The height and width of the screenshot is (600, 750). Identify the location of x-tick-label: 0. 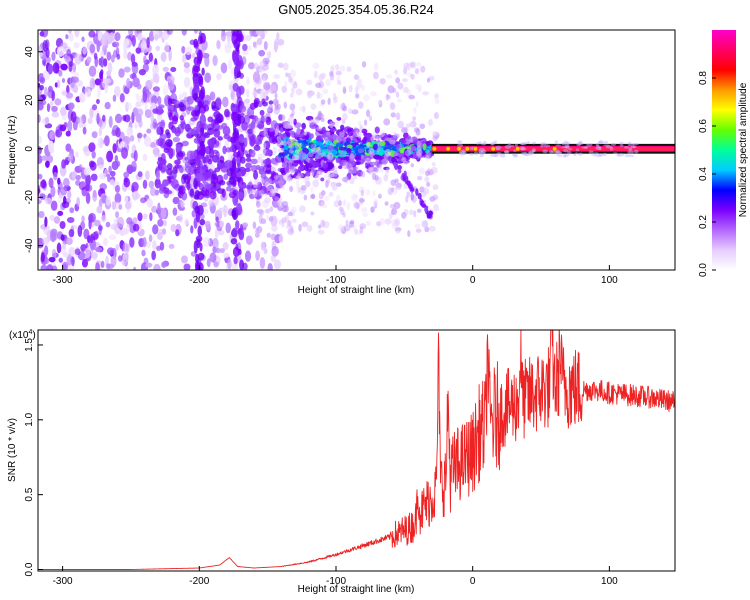
(473, 581).